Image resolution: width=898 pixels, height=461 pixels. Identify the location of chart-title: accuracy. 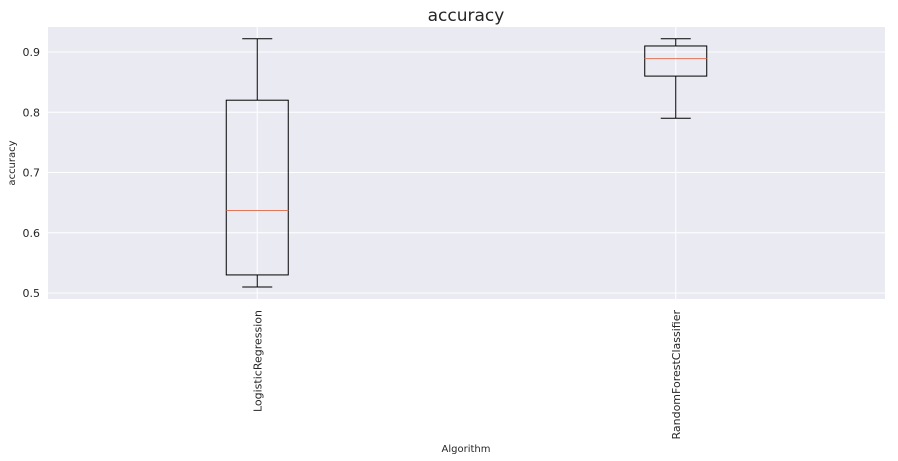
(466, 16).